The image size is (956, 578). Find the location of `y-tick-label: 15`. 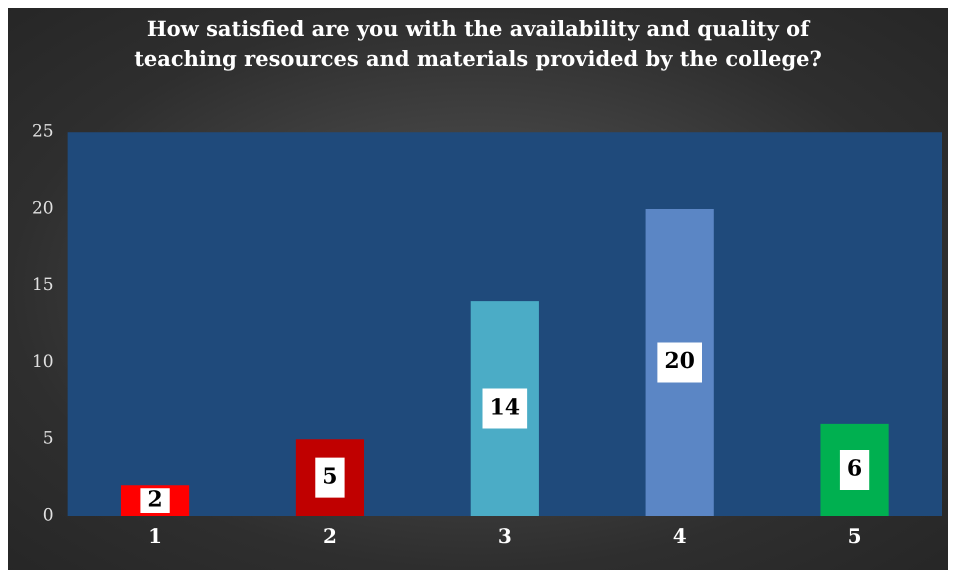

y-tick-label: 15 is located at coordinates (43, 285).